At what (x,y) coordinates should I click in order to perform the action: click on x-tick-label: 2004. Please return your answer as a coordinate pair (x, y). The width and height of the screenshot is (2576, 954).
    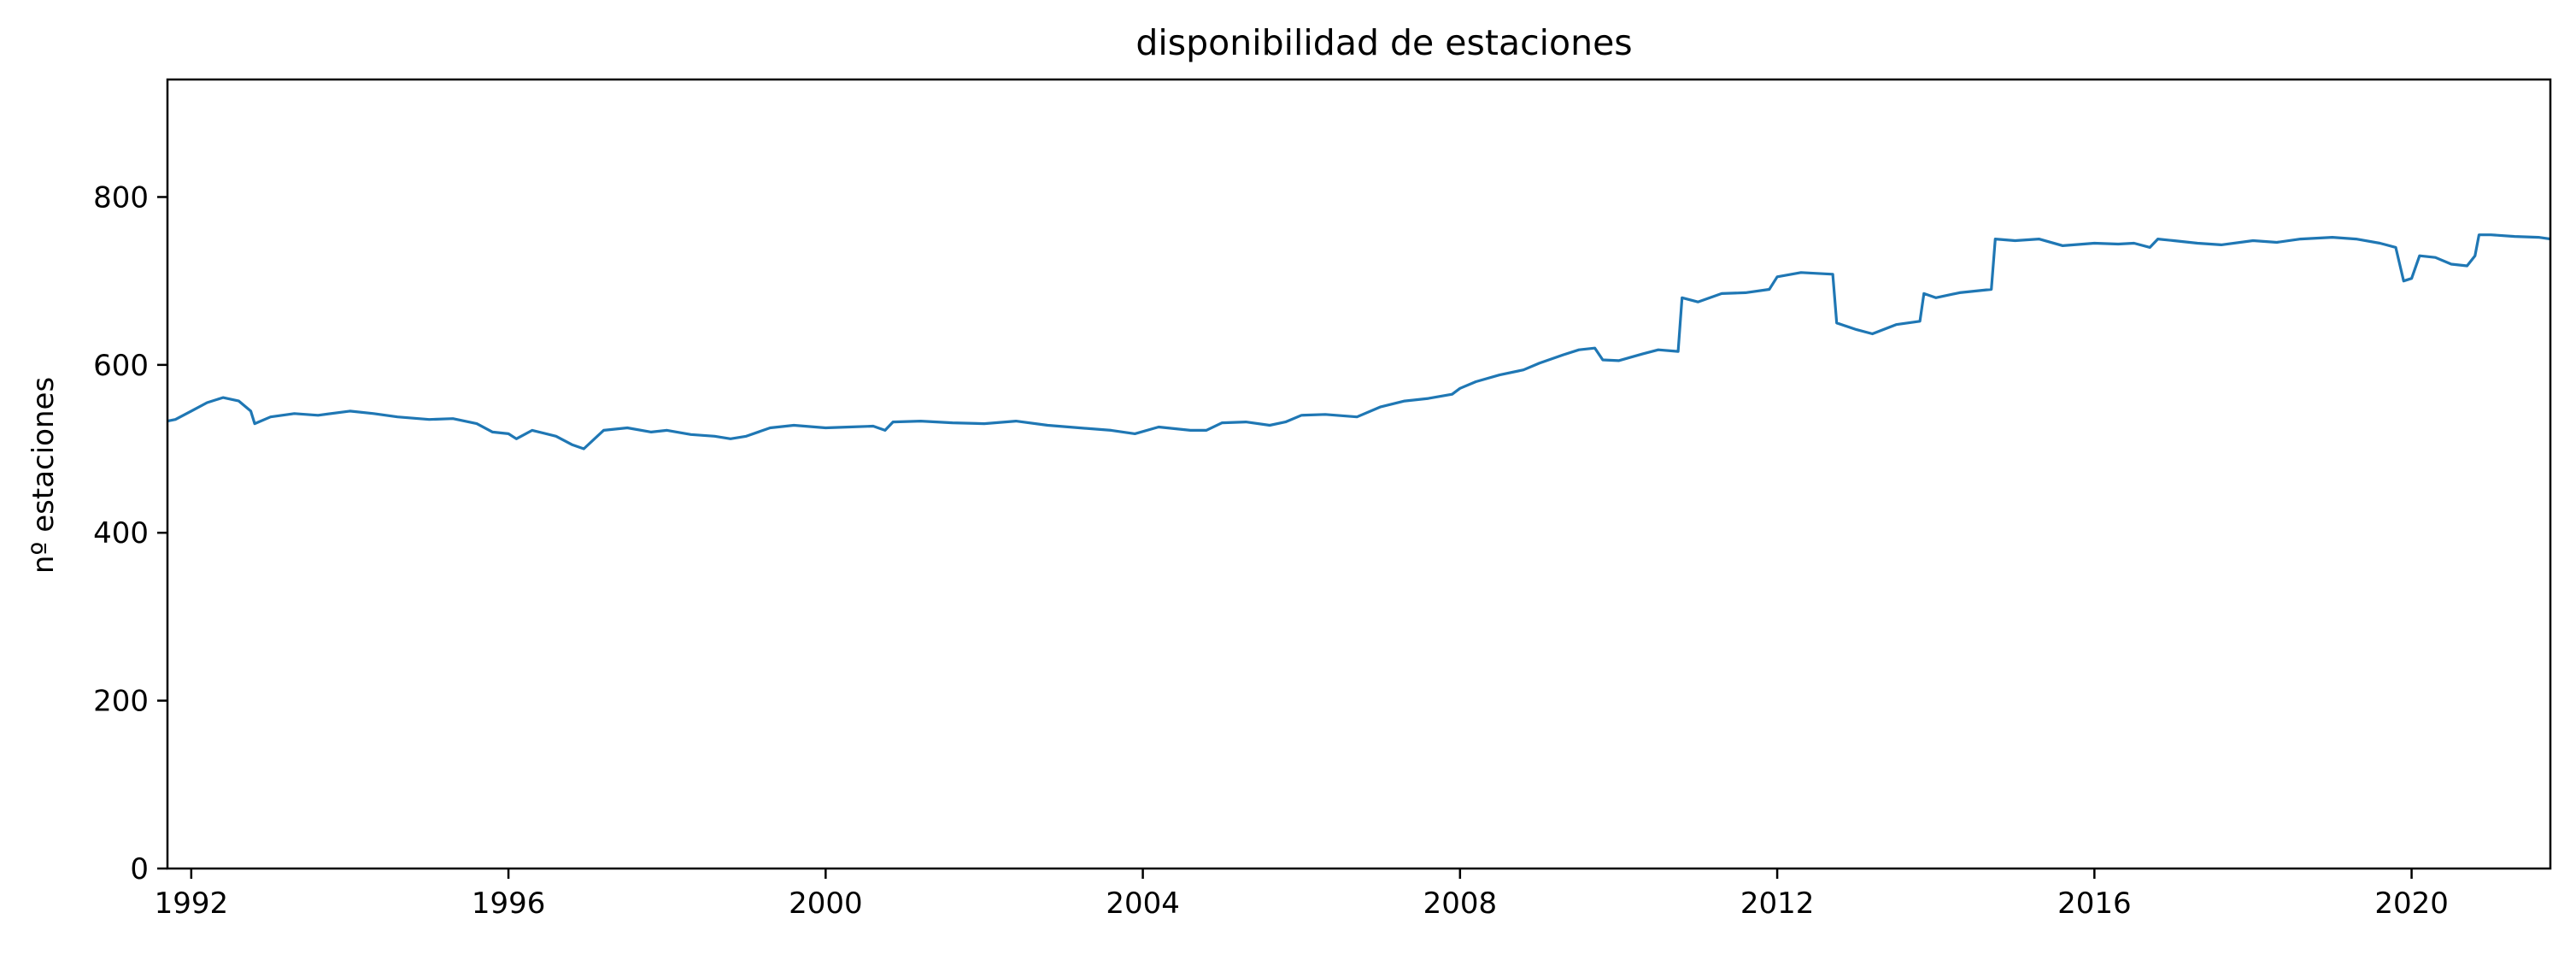
    Looking at the image, I should click on (1143, 903).